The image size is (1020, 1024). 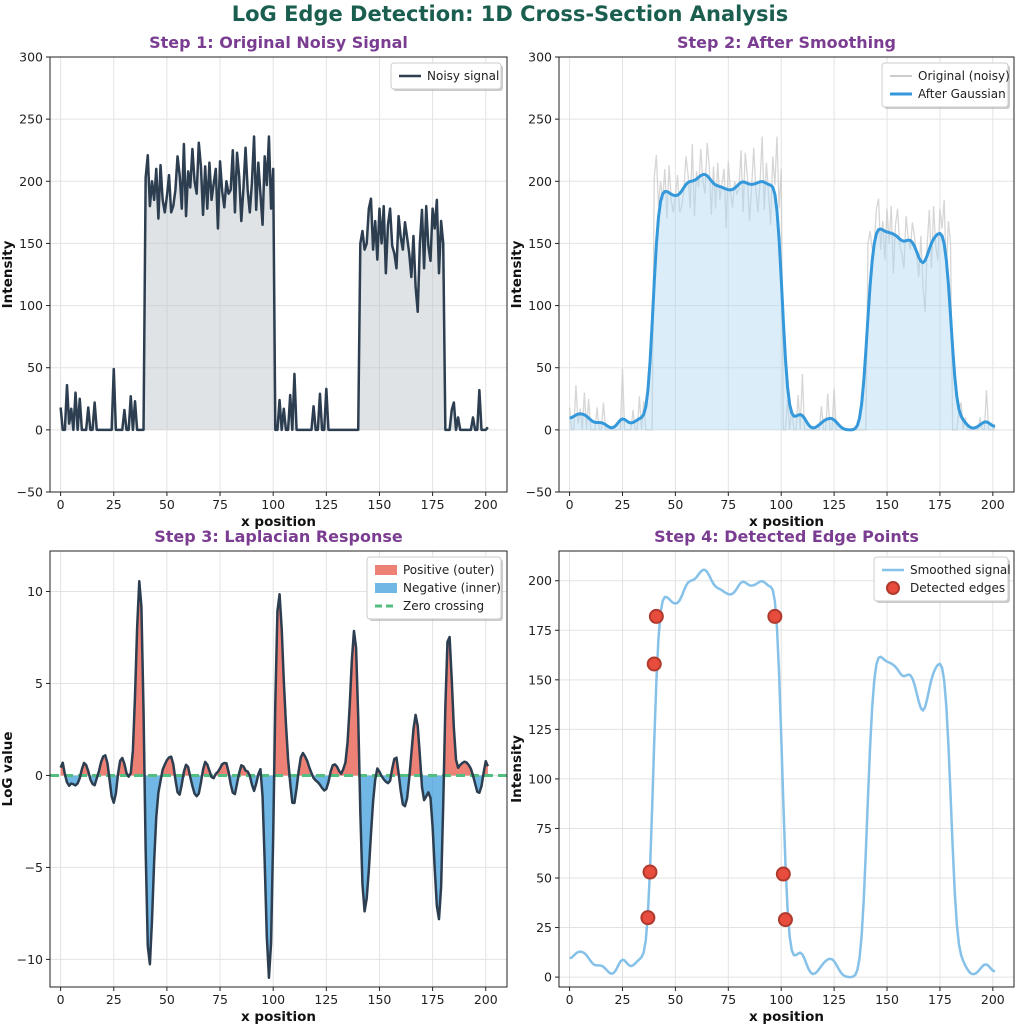 What do you see at coordinates (278, 536) in the screenshot?
I see `panel-title: Step 3: Laplacian Response` at bounding box center [278, 536].